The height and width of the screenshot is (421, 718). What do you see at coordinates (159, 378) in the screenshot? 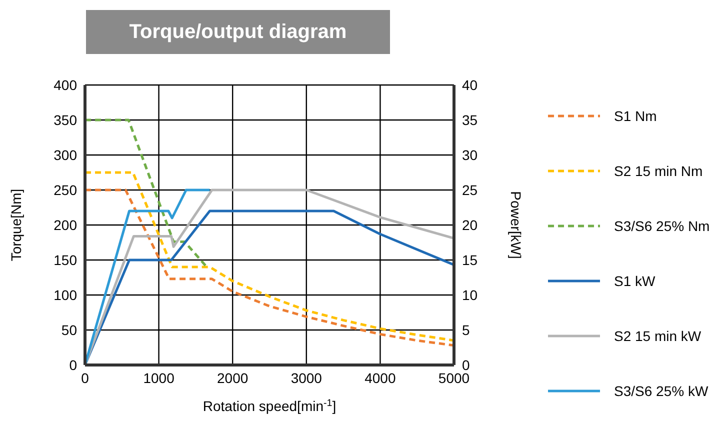
I see `x-tick-label: 1000` at bounding box center [159, 378].